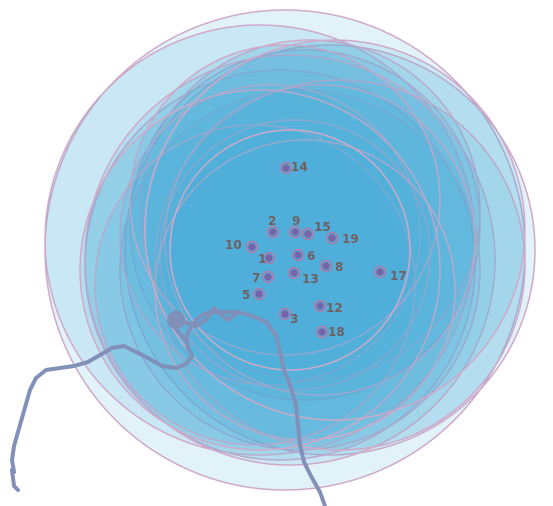 This screenshot has height=506, width=553. What do you see at coordinates (176, 320) in the screenshot?
I see `confluence-node` at bounding box center [176, 320].